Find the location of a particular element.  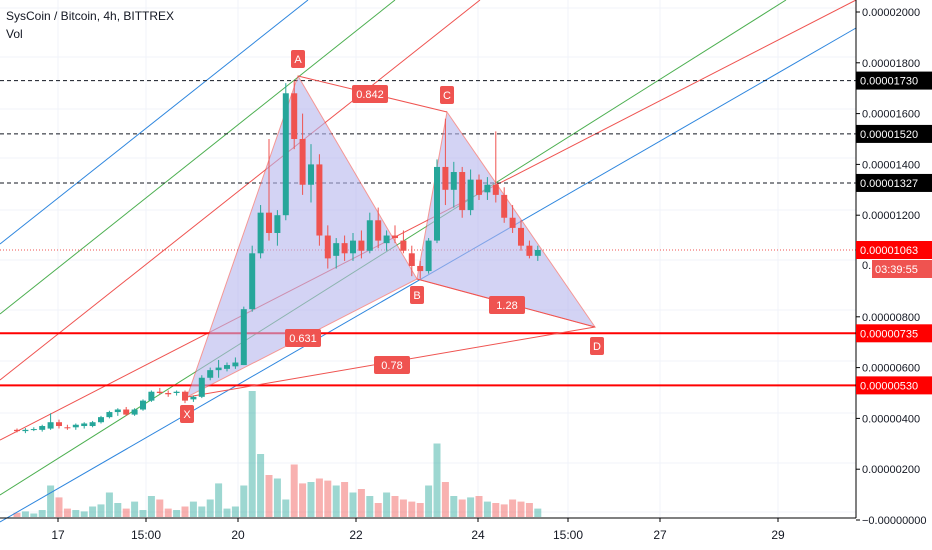

time-tick-label: 20 is located at coordinates (238, 535).